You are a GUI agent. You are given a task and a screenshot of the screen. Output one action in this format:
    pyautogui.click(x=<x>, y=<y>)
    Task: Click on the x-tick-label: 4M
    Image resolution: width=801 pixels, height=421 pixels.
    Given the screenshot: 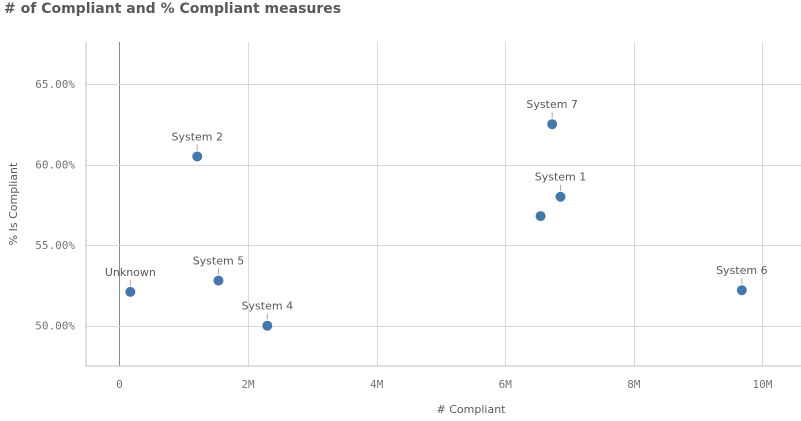 What is the action you would take?
    pyautogui.click(x=377, y=384)
    